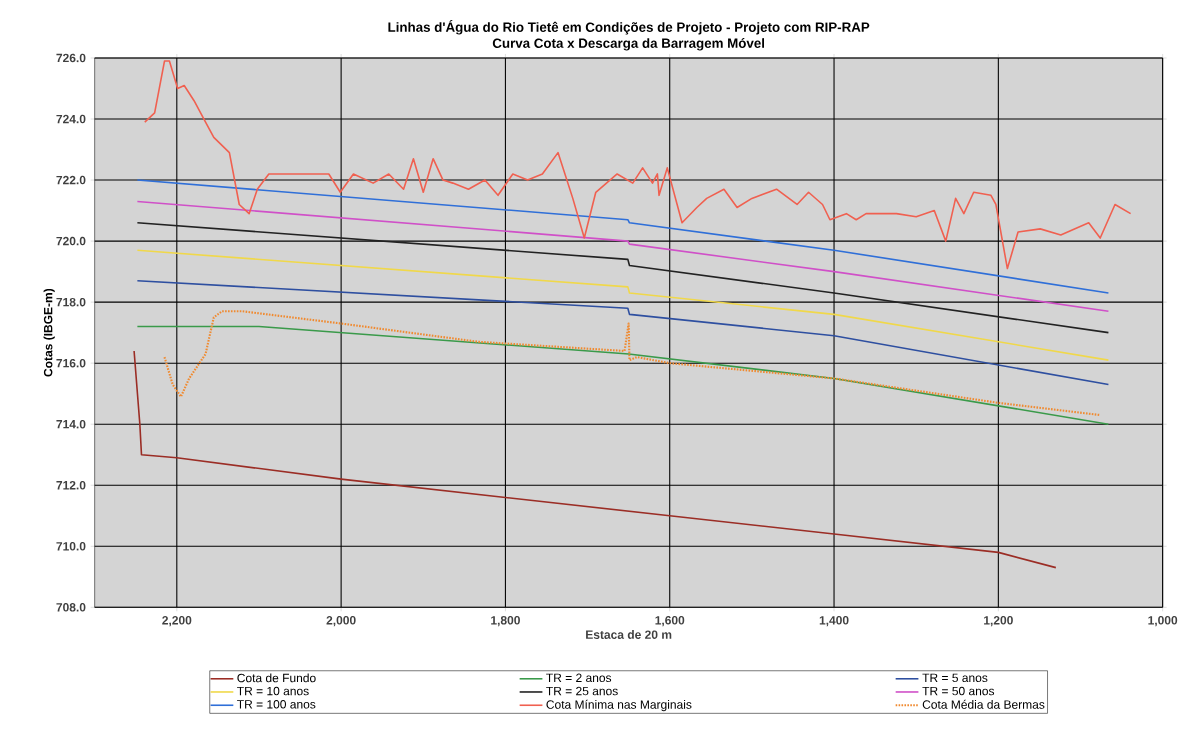  Describe the element at coordinates (177, 621) in the screenshot. I see `x-tick-label: 2,200` at that location.